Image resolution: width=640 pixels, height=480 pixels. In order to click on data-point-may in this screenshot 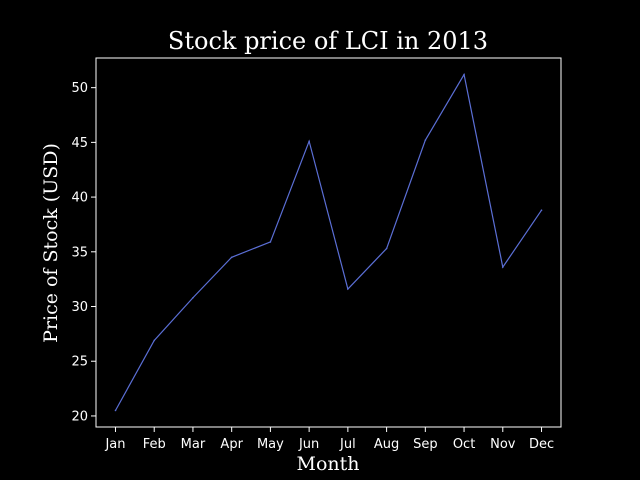, I will do `click(270, 242)`.